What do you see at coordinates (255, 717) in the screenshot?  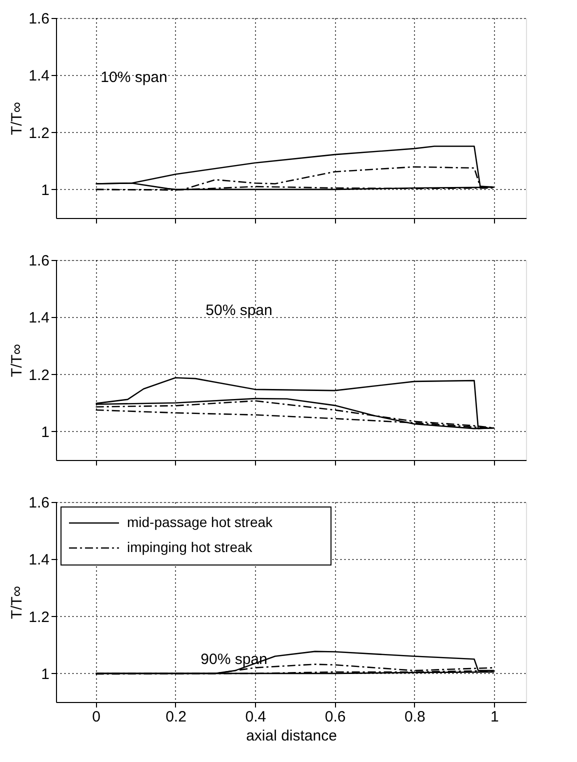 I see `x-tick-label: 0.4` at bounding box center [255, 717].